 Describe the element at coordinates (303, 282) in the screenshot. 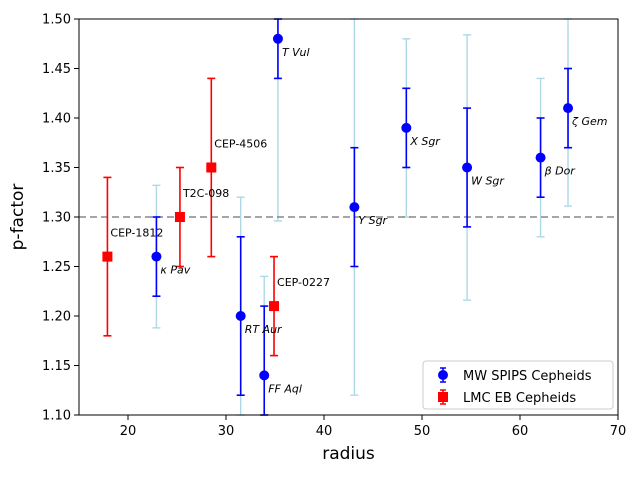

I see `point-label: CEP-0227` at that location.